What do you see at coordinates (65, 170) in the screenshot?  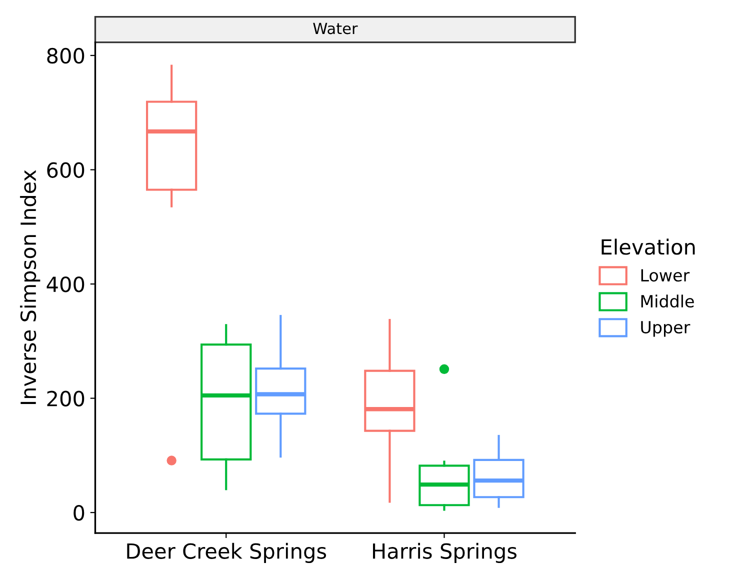 I see `y-tick-label: 600` at bounding box center [65, 170].